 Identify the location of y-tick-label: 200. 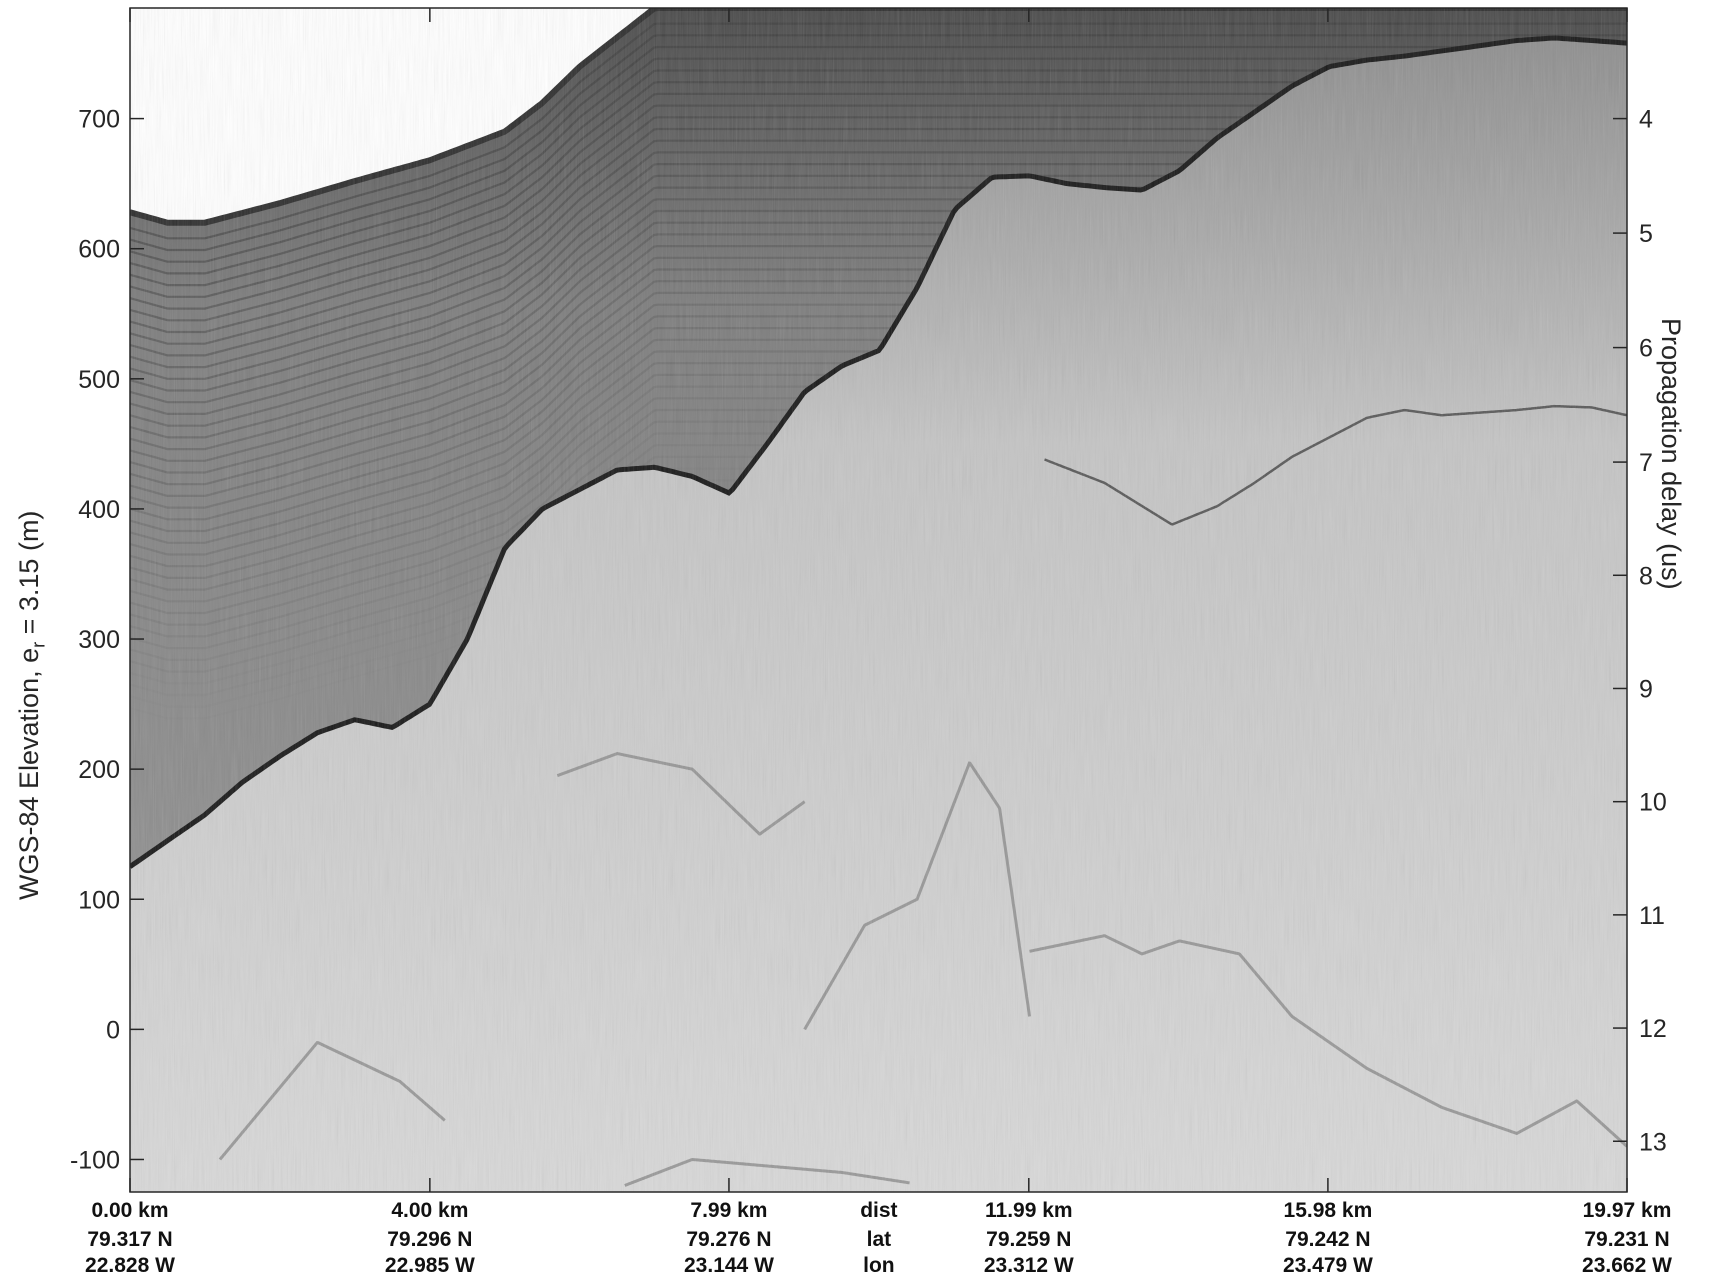
(99, 770).